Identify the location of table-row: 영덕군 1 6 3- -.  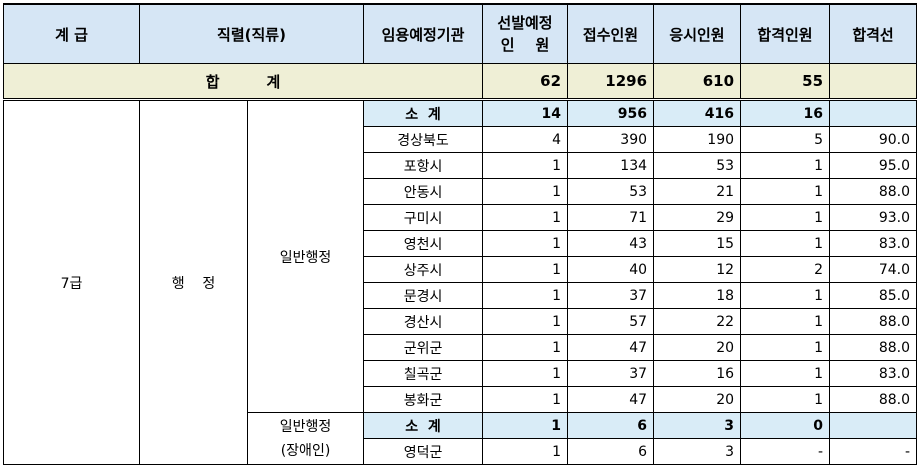
(461, 451).